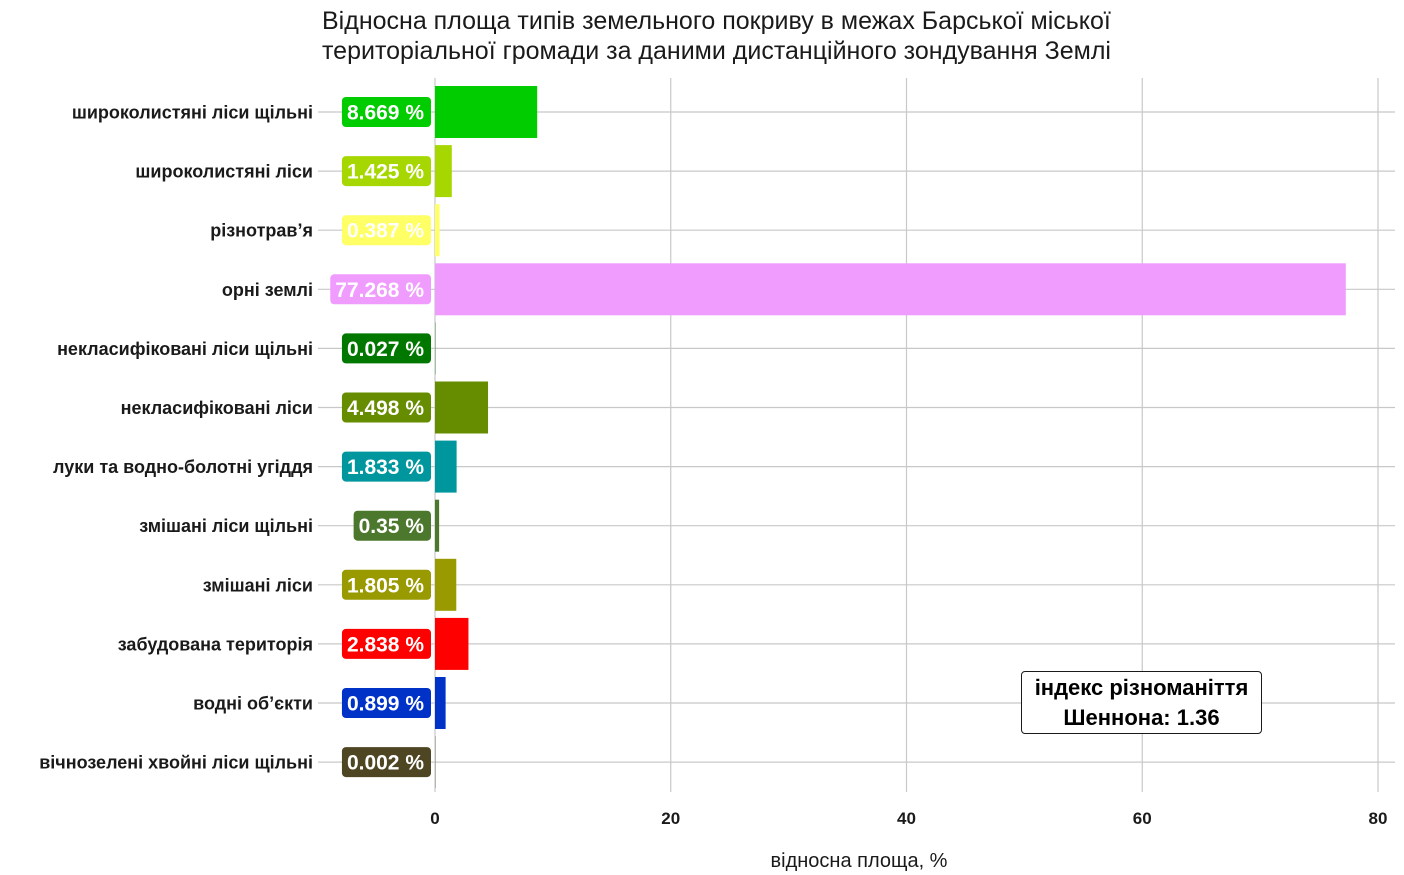 The width and height of the screenshot is (1404, 875). What do you see at coordinates (1141, 687) in the screenshot?
I see `shannon-index-line-1: індекс різноманіття` at bounding box center [1141, 687].